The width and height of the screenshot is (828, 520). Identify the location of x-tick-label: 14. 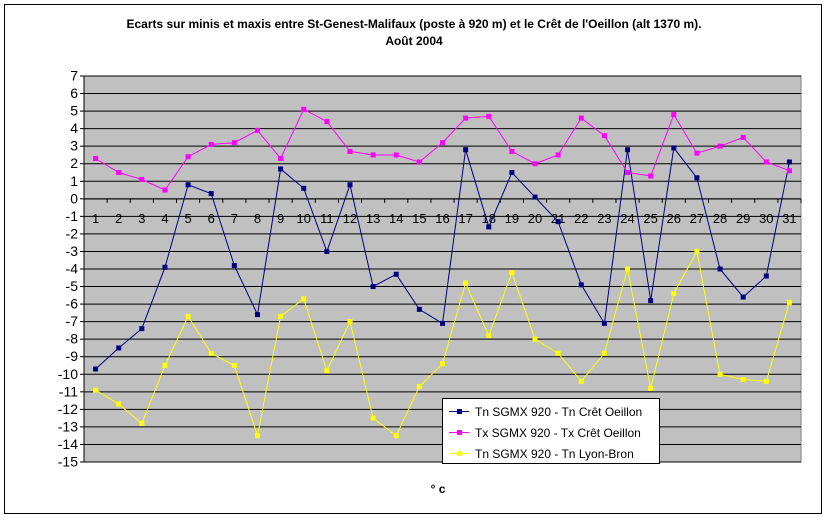
(396, 218).